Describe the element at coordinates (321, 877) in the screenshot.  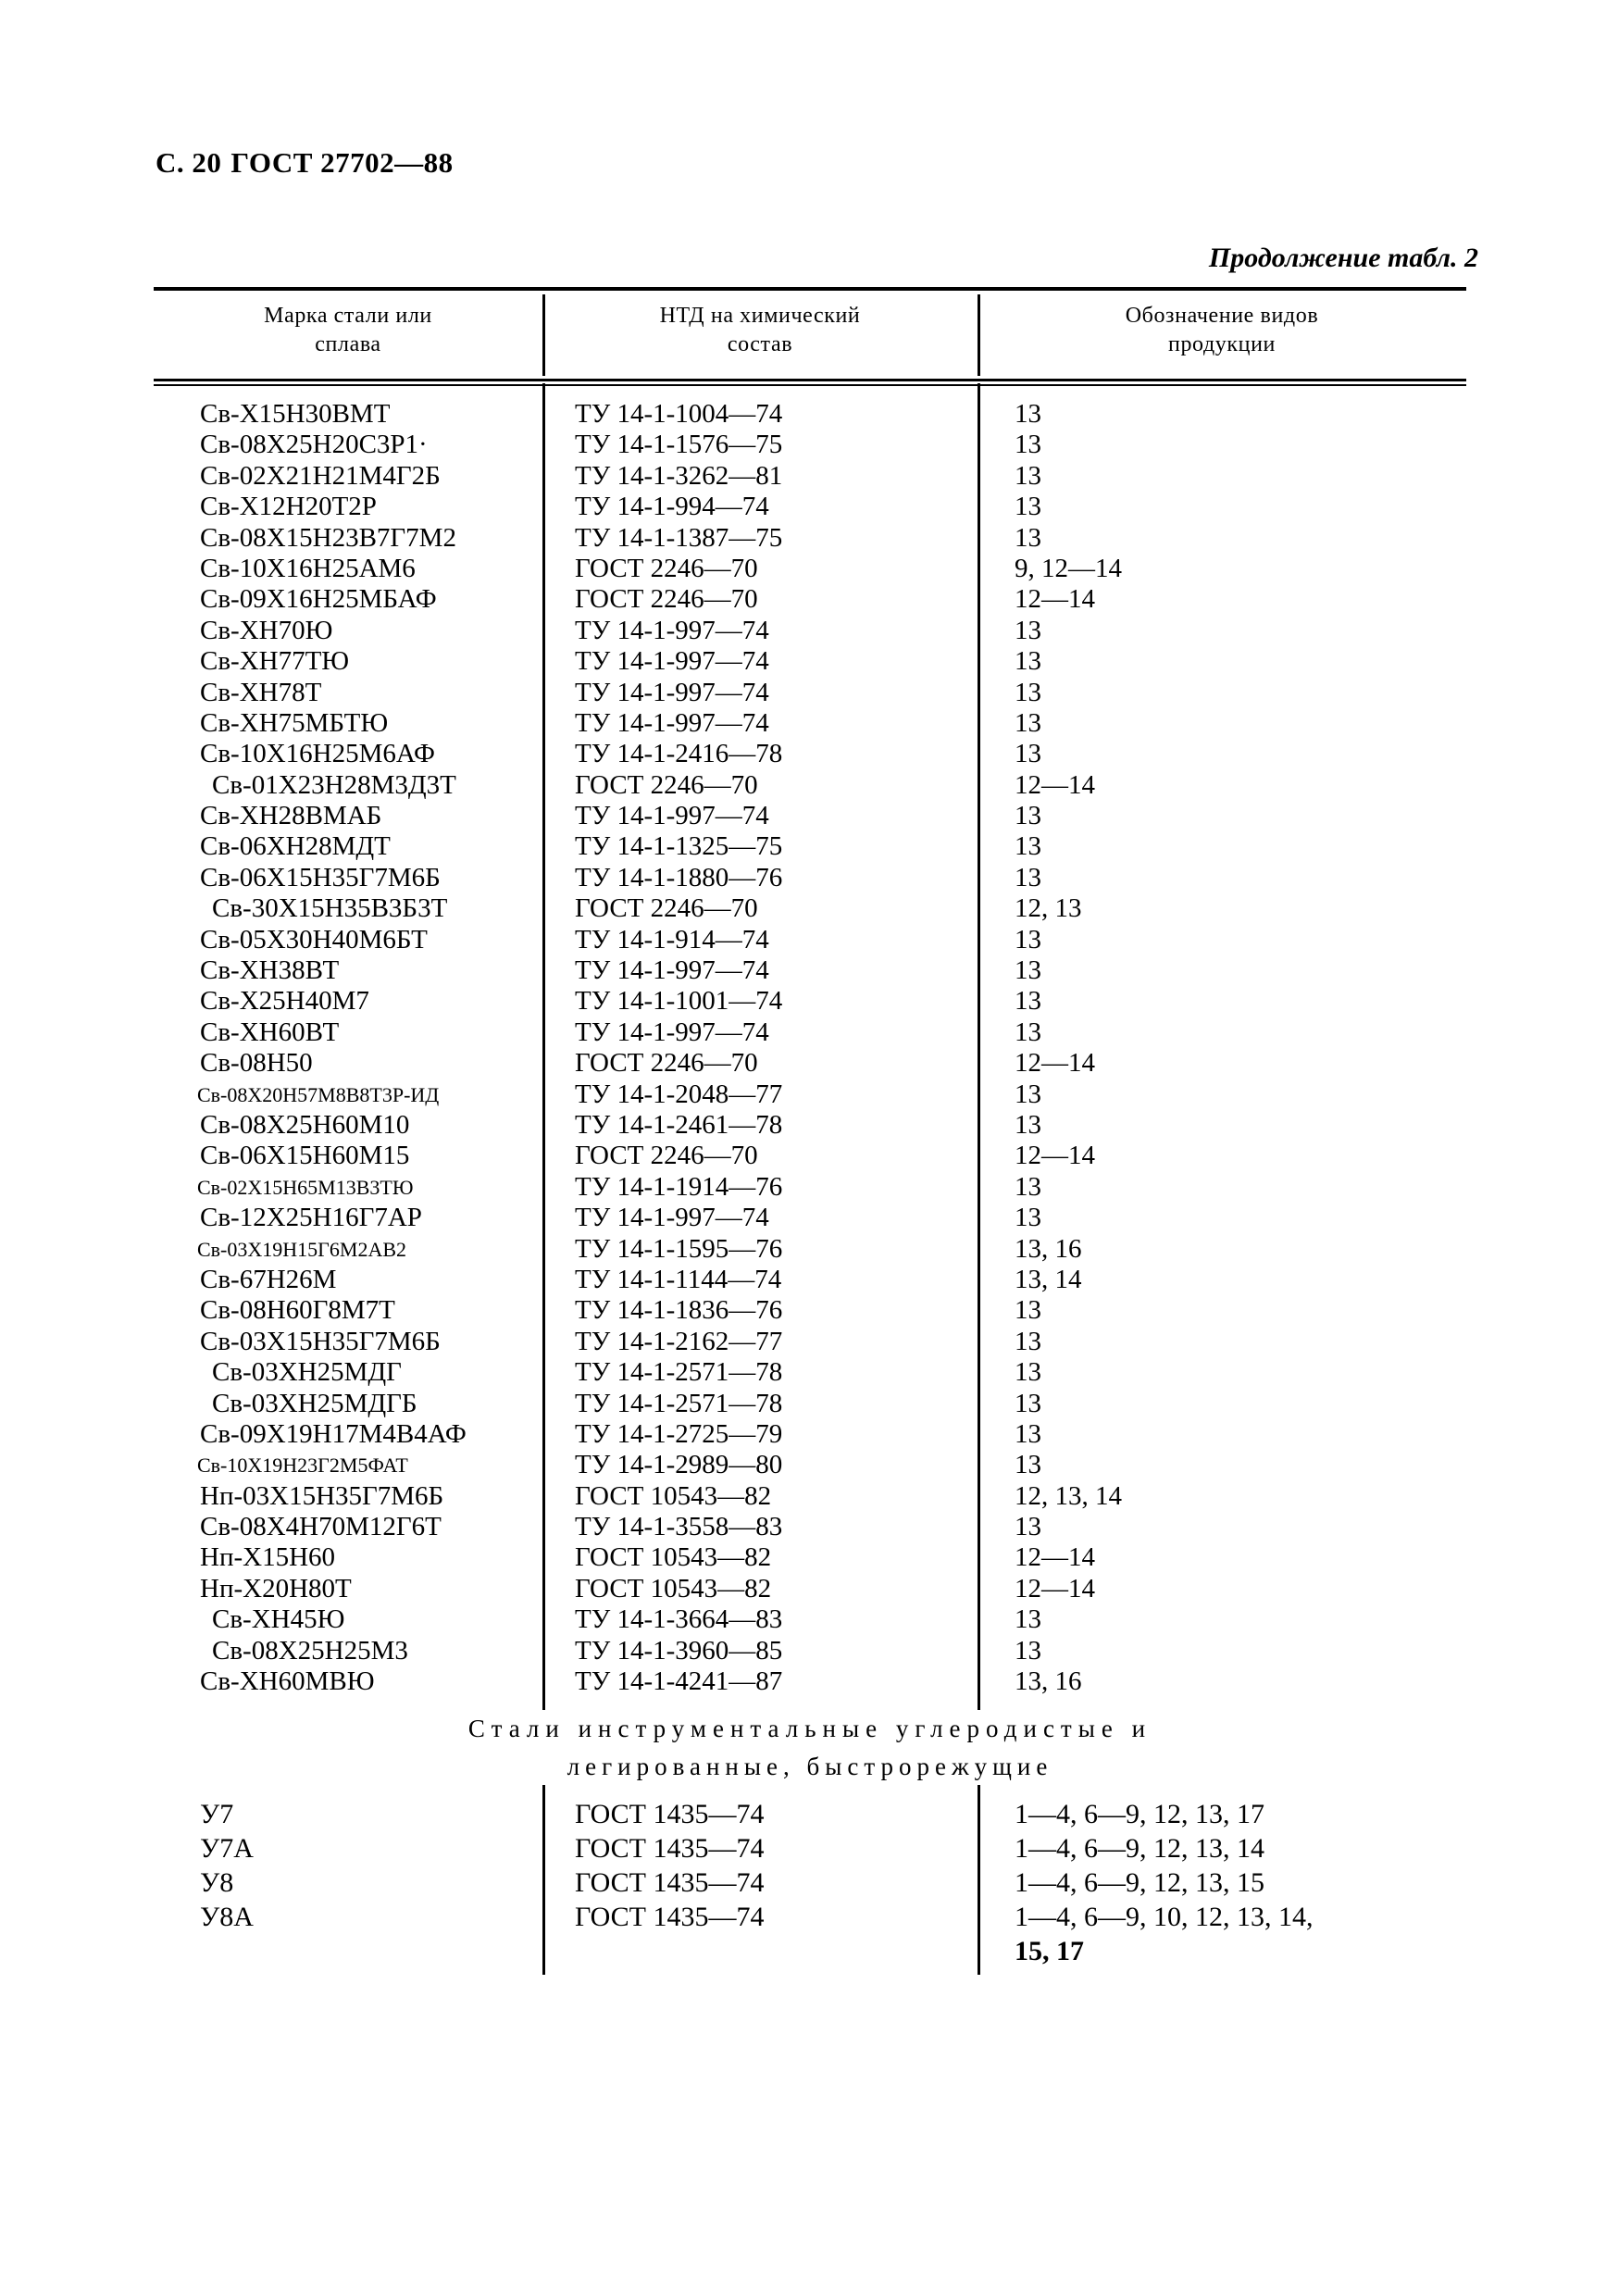
I see `cell-grade: Св-06Х15Н35Г7М6Б` at that location.